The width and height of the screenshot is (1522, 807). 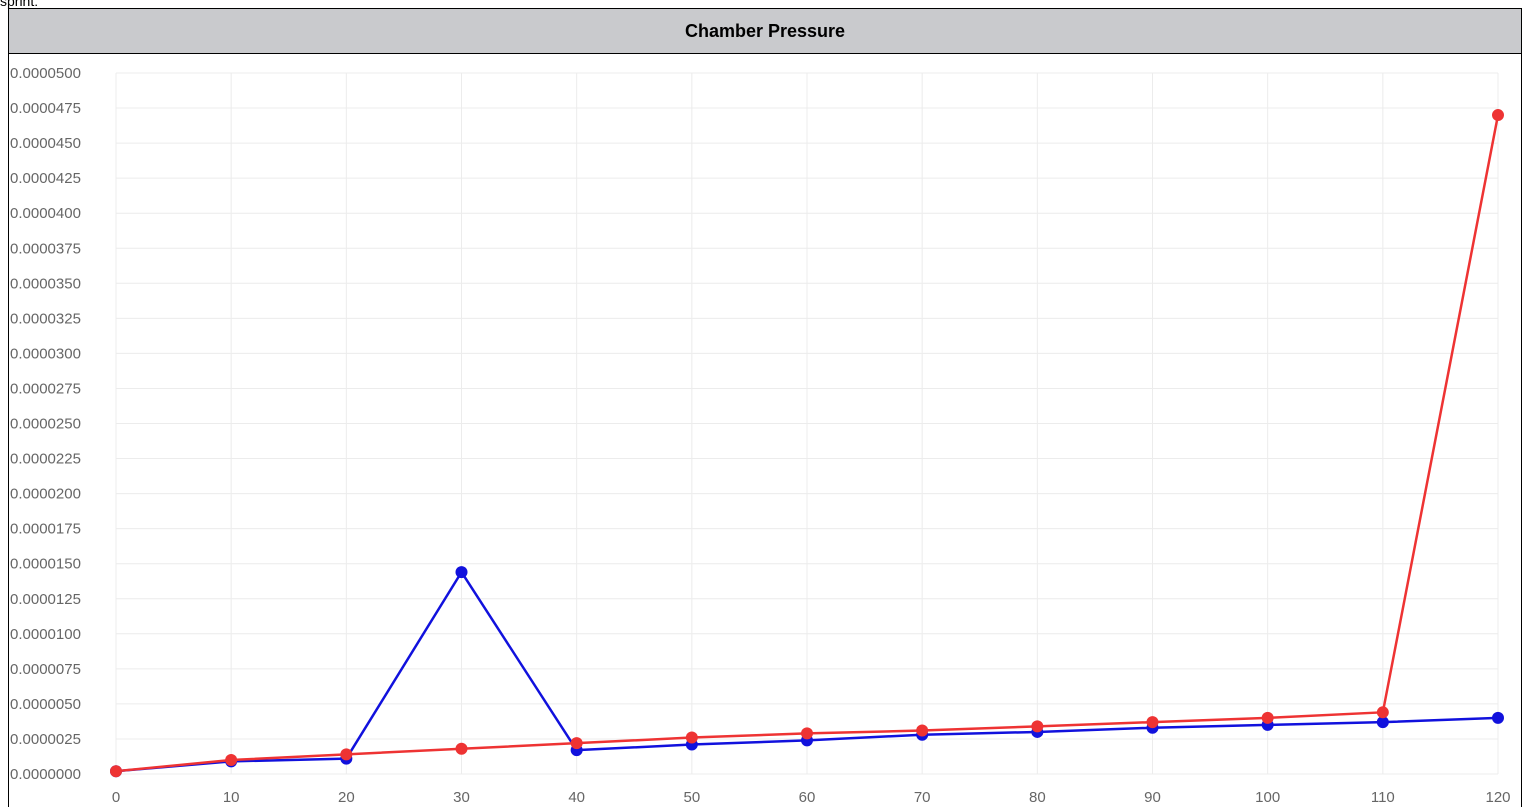 What do you see at coordinates (346, 797) in the screenshot?
I see `x-tick-label: 20` at bounding box center [346, 797].